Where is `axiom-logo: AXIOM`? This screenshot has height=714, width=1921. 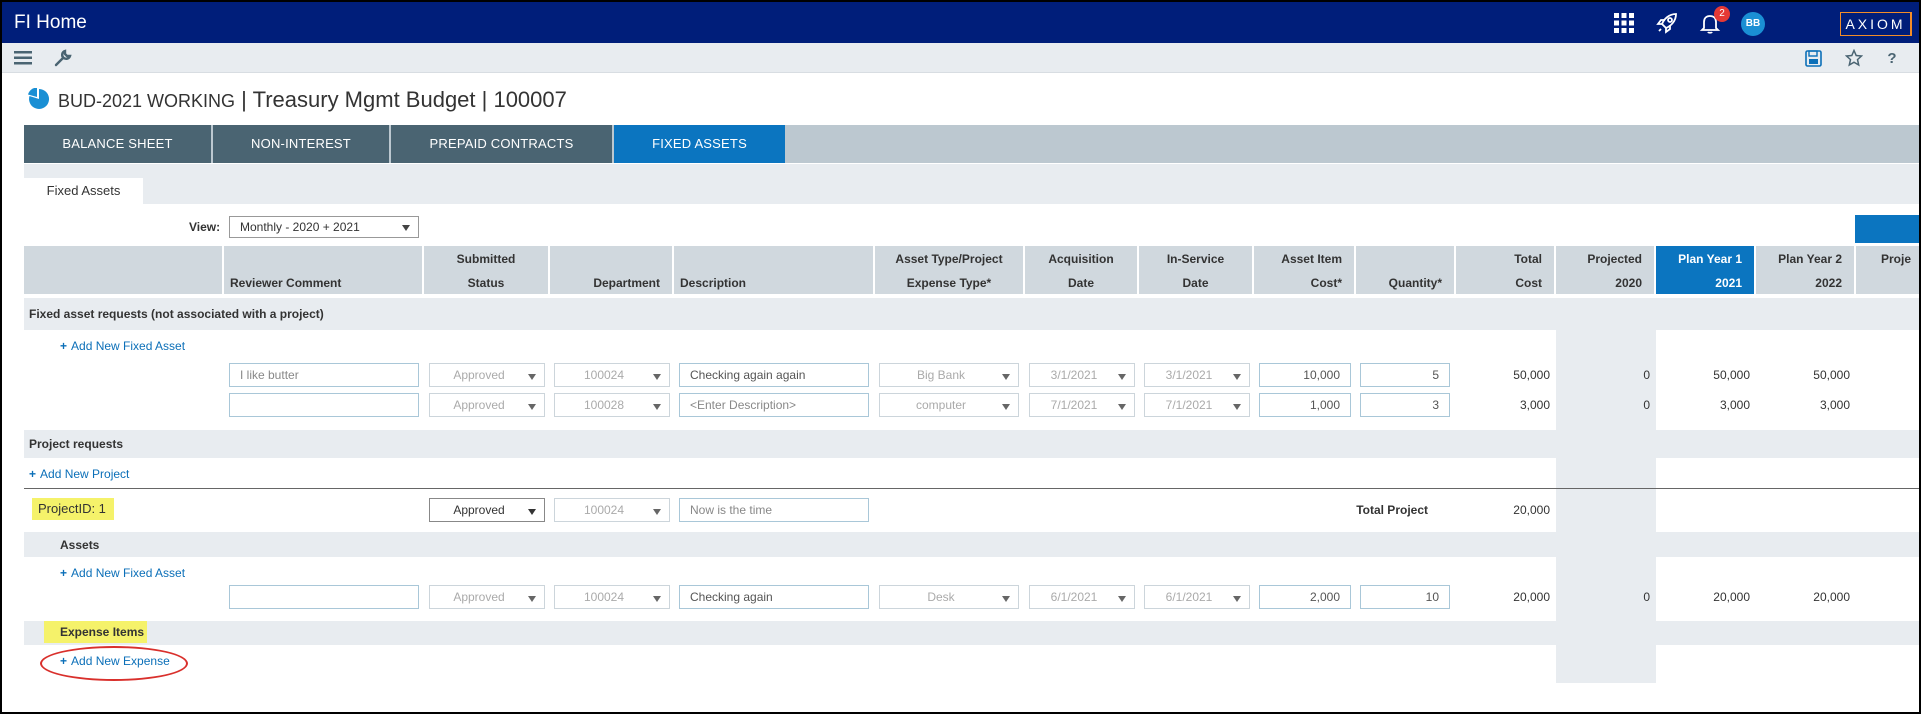 axiom-logo: AXIOM is located at coordinates (1876, 24).